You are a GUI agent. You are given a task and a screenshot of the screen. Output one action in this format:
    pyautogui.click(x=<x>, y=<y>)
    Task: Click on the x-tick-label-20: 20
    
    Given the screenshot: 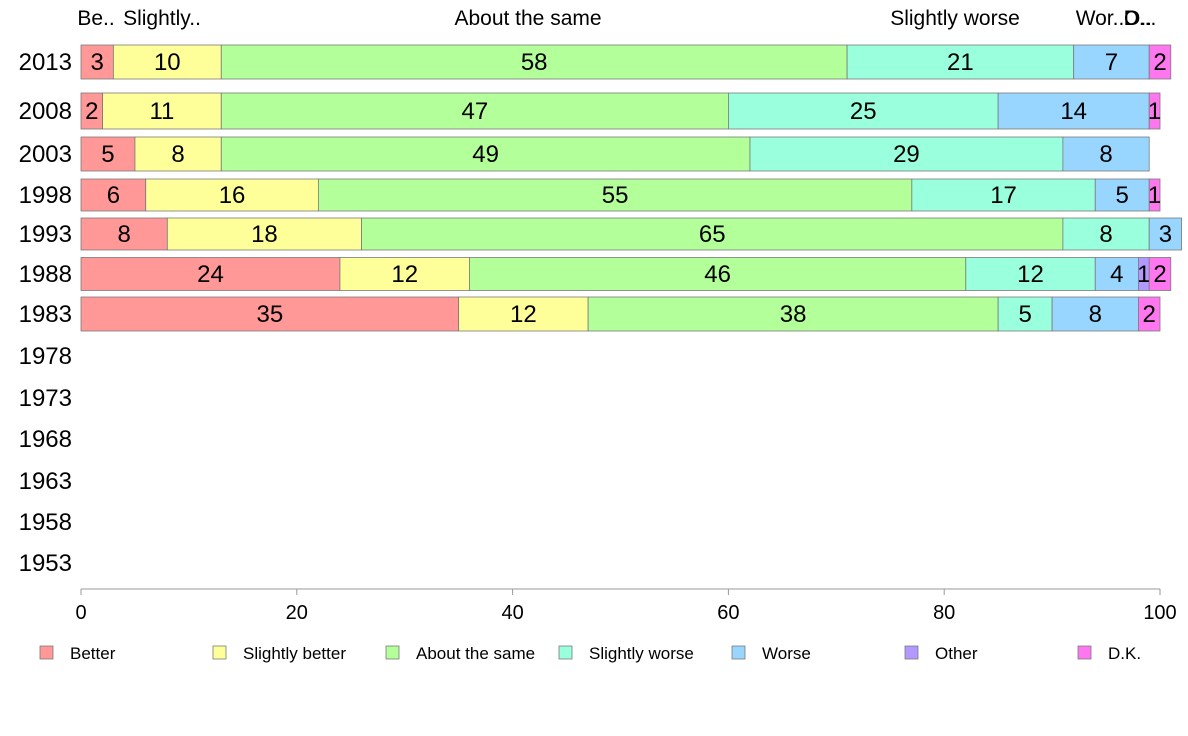 What is the action you would take?
    pyautogui.click(x=297, y=613)
    